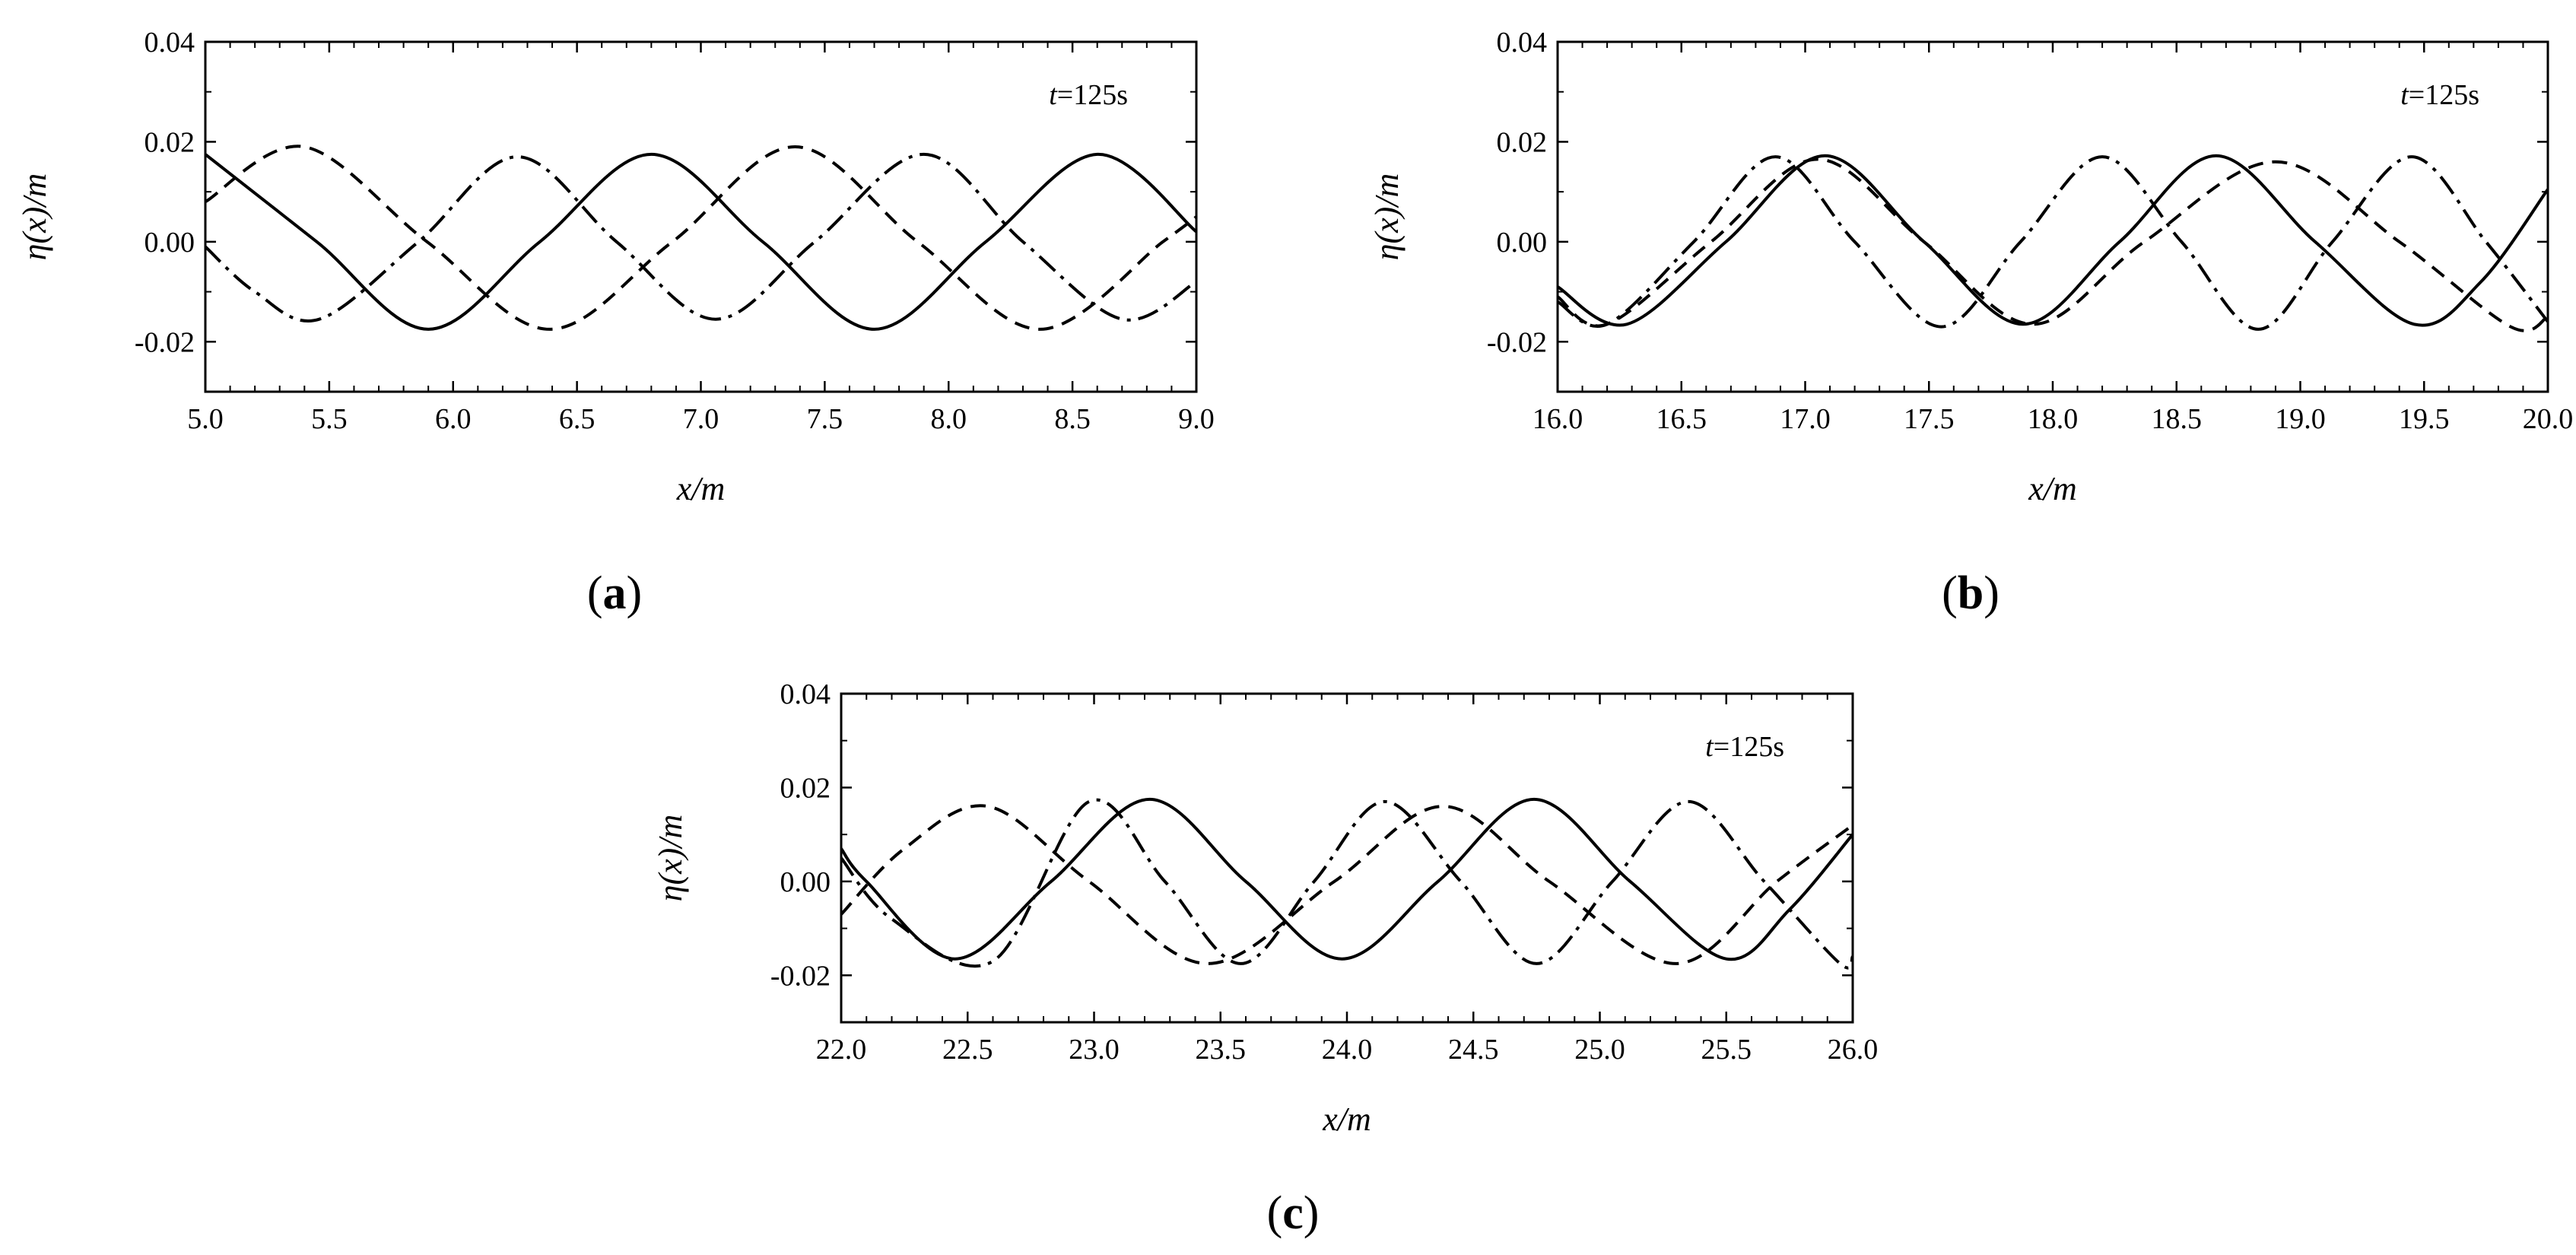 The width and height of the screenshot is (2576, 1255). Describe the element at coordinates (1853, 1050) in the screenshot. I see `x-tick-label: 26.0` at that location.